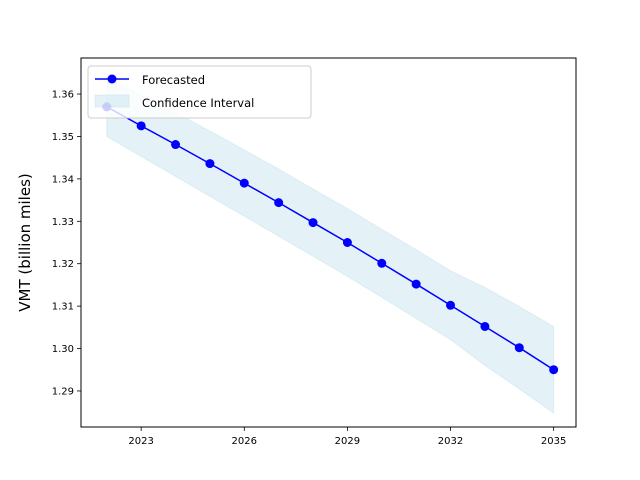  Describe the element at coordinates (63, 137) in the screenshot. I see `y-tick-label: 1.35` at that location.